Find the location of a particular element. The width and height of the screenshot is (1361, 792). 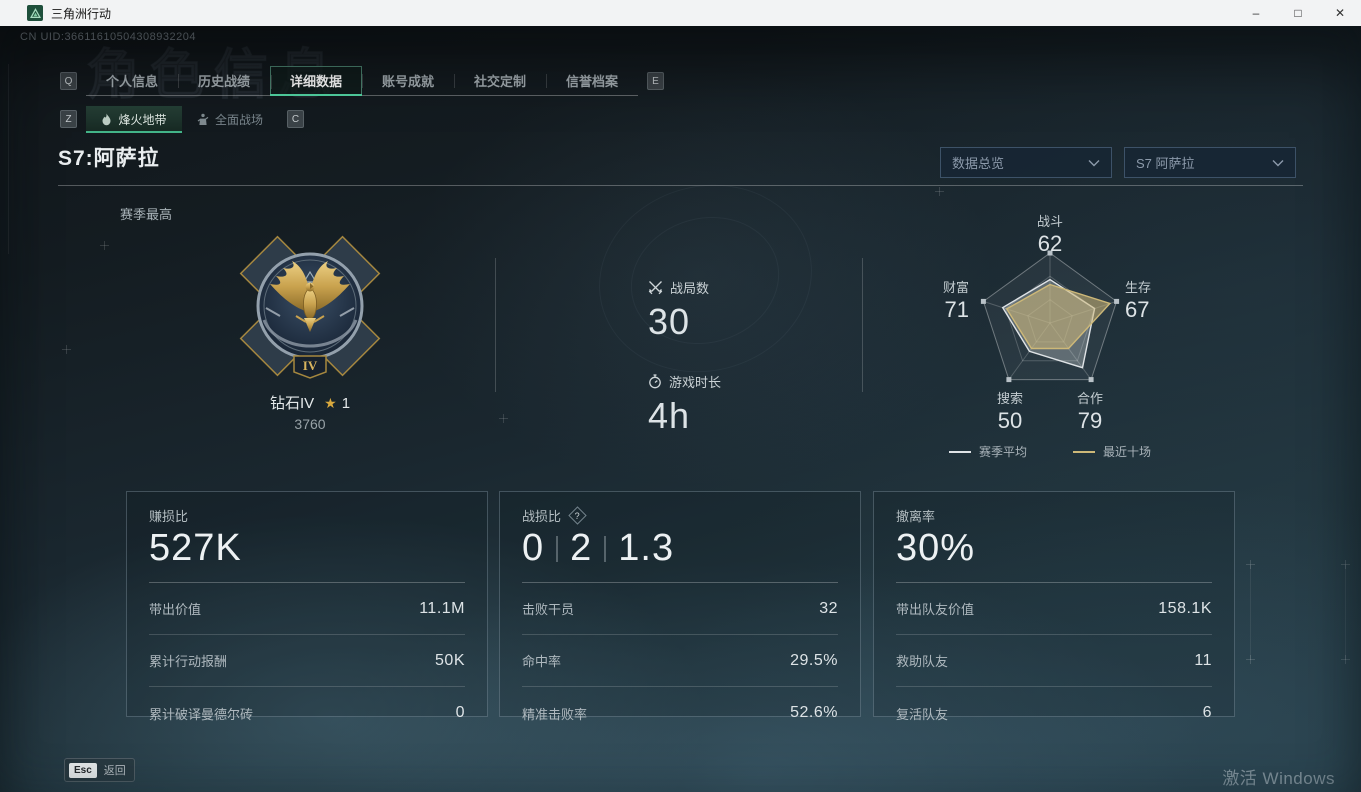

tab-personal-info: 个人信息 is located at coordinates (131, 81).